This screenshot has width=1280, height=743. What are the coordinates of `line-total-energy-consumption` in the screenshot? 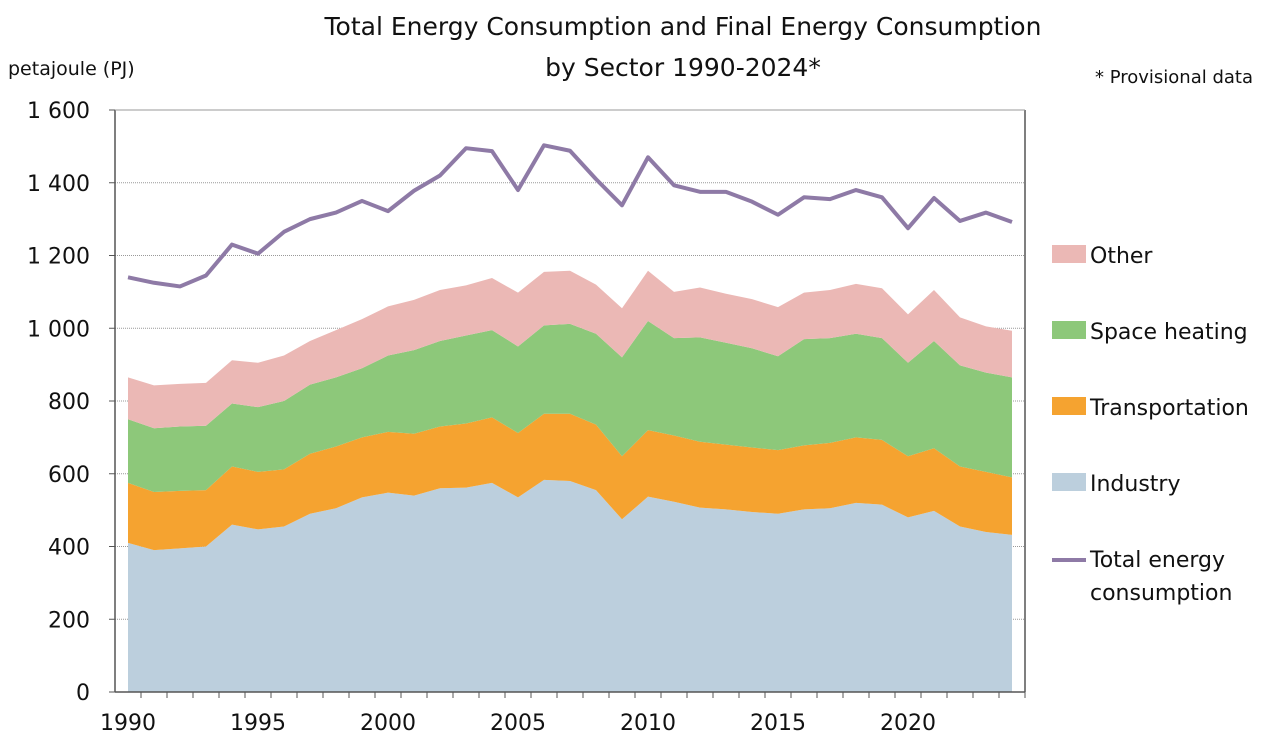 It's located at (570, 215).